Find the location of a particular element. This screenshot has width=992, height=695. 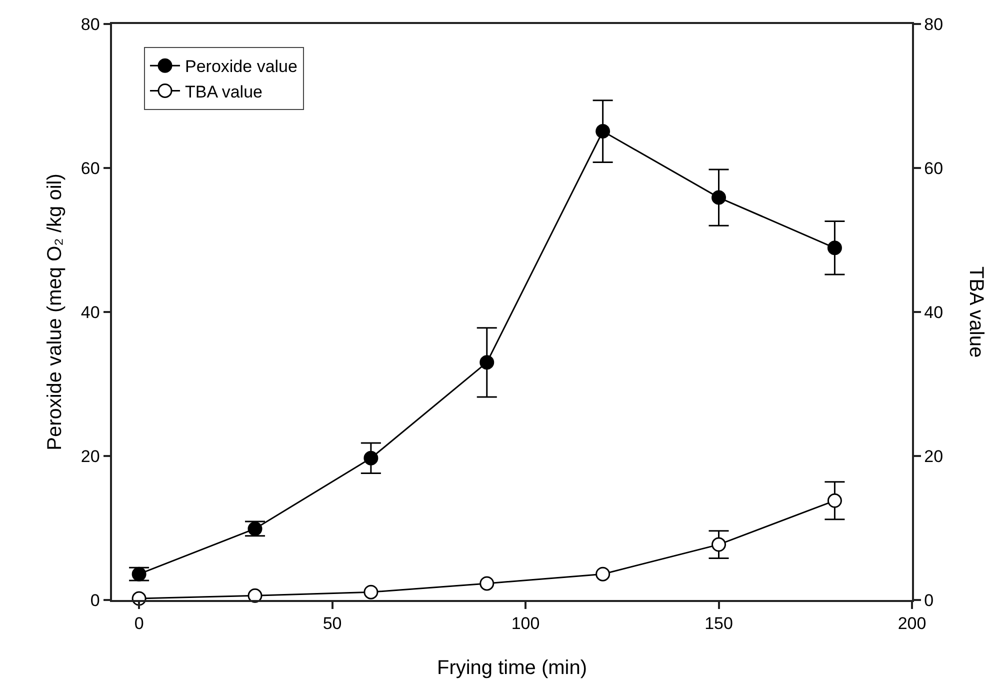

y-axis-title: Peroxide value (meq O₂ /kg oil) is located at coordinates (55, 312).